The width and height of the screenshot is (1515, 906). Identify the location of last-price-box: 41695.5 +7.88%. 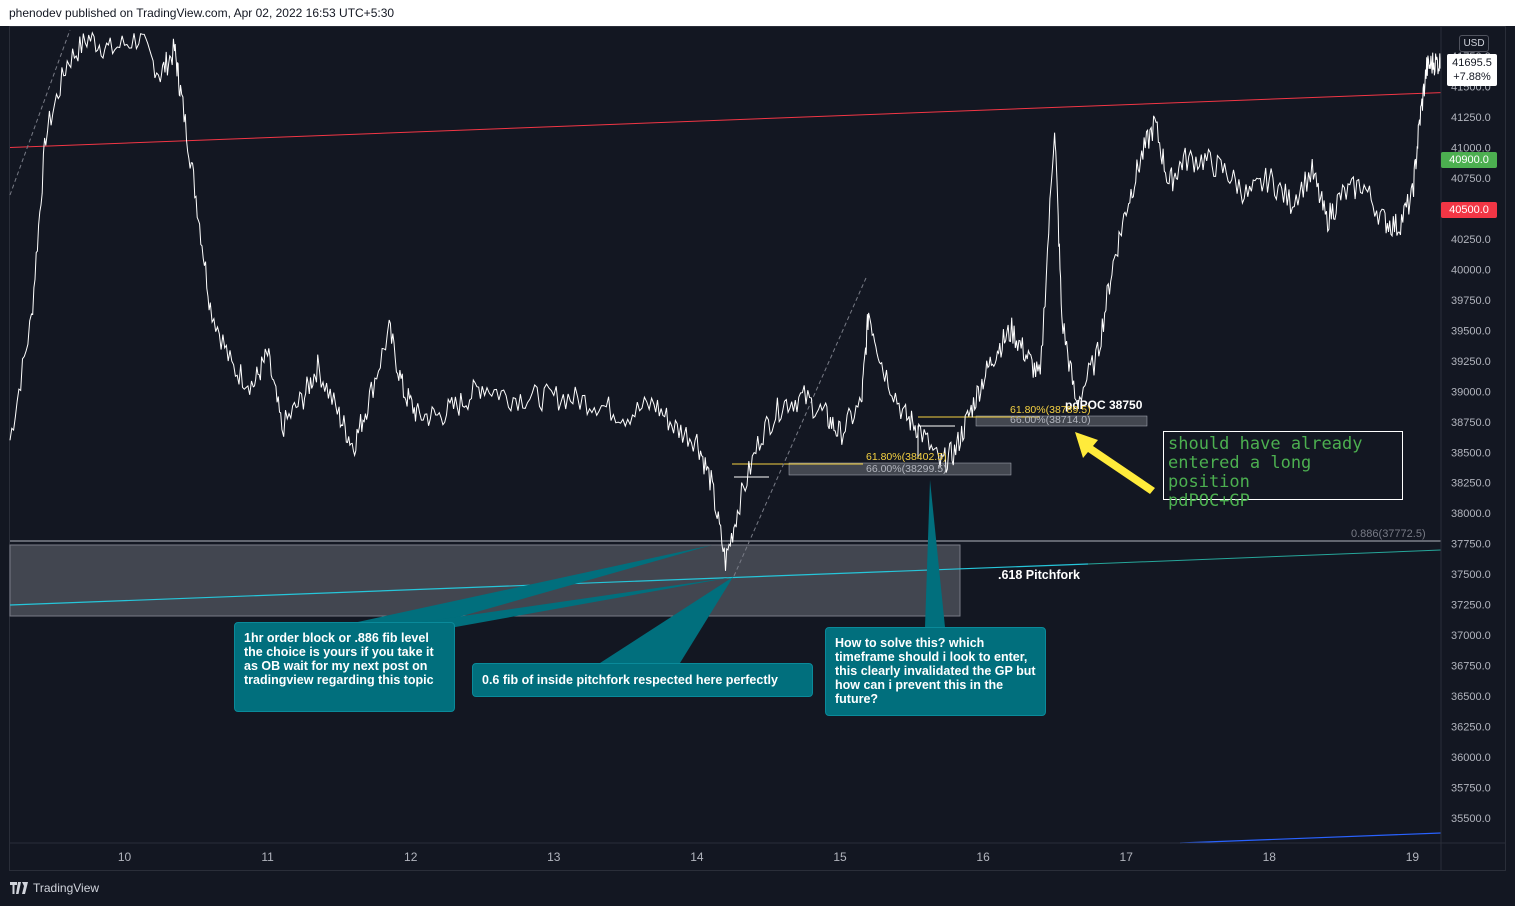
(1472, 70).